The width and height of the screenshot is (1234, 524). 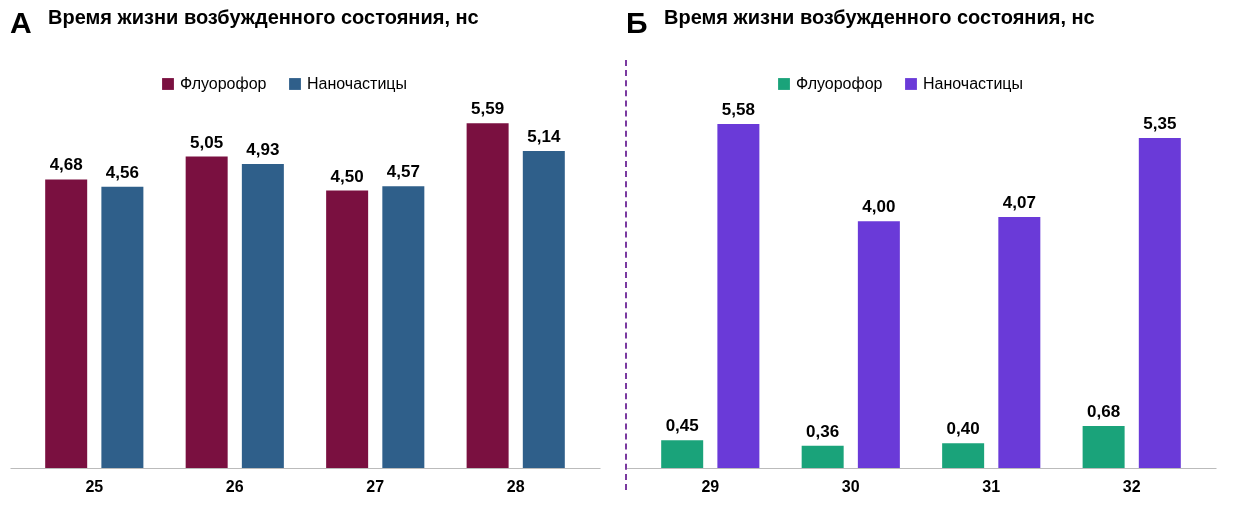 What do you see at coordinates (1019, 203) in the screenshot?
I see `data-label: 4,07` at bounding box center [1019, 203].